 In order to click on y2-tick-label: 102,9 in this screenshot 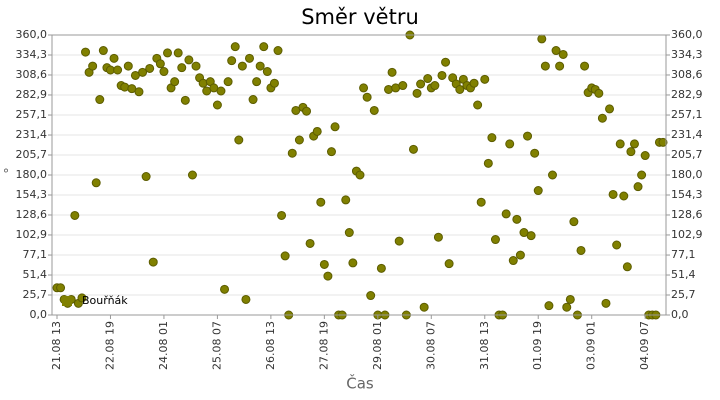, I will do `click(687, 234)`.